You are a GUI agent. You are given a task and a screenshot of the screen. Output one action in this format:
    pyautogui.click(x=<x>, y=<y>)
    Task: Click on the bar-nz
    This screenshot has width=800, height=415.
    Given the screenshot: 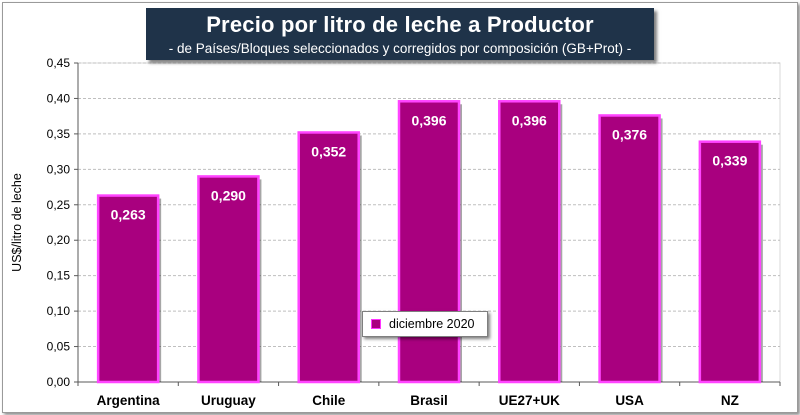 What is the action you would take?
    pyautogui.click(x=730, y=262)
    